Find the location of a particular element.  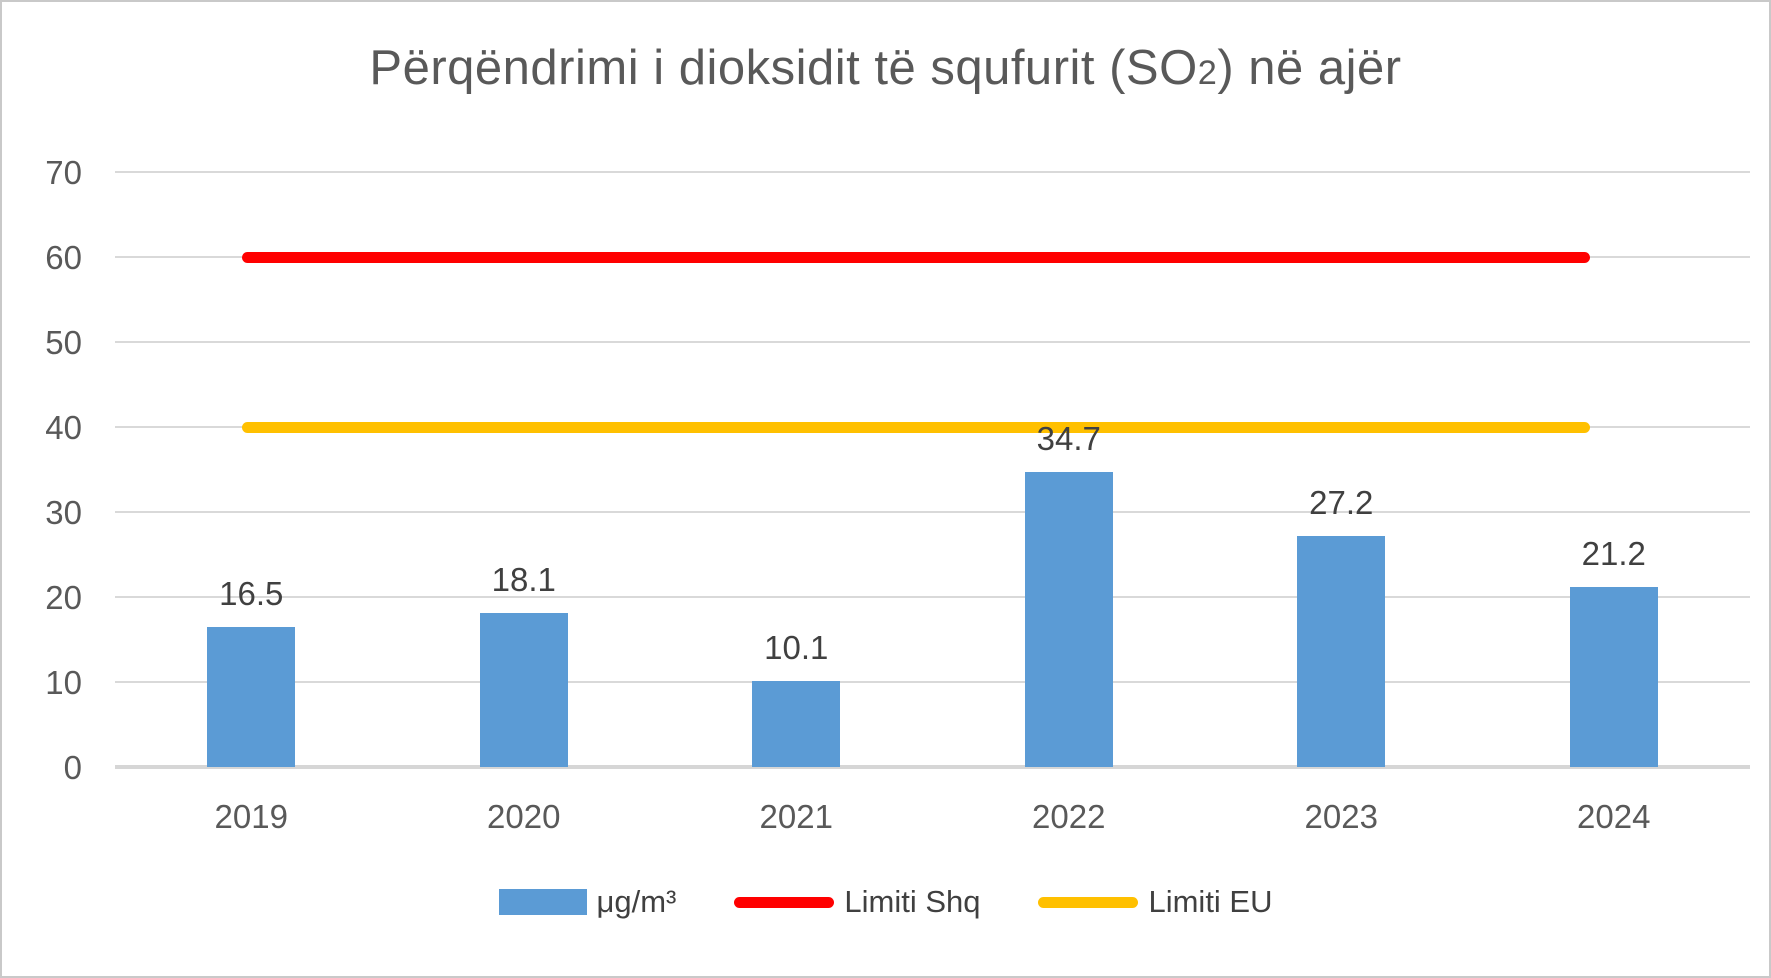

limit-line-limiti-eu is located at coordinates (916, 427).